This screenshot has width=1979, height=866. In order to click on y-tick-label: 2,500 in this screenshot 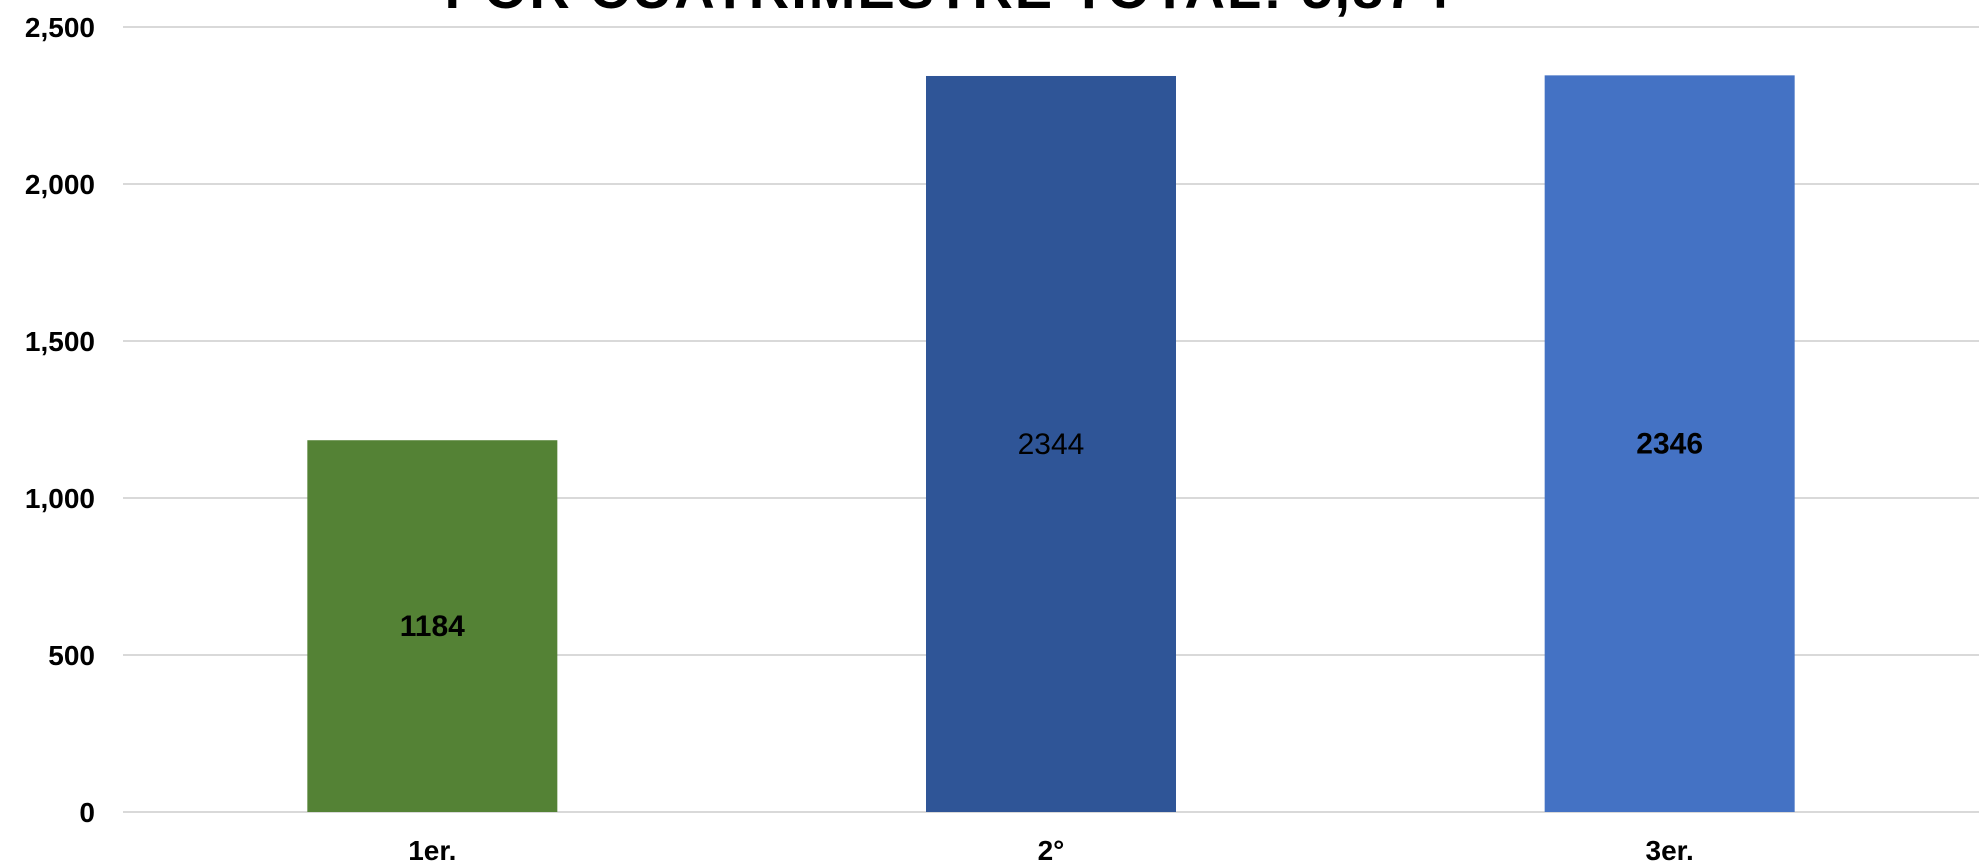, I will do `click(60, 27)`.